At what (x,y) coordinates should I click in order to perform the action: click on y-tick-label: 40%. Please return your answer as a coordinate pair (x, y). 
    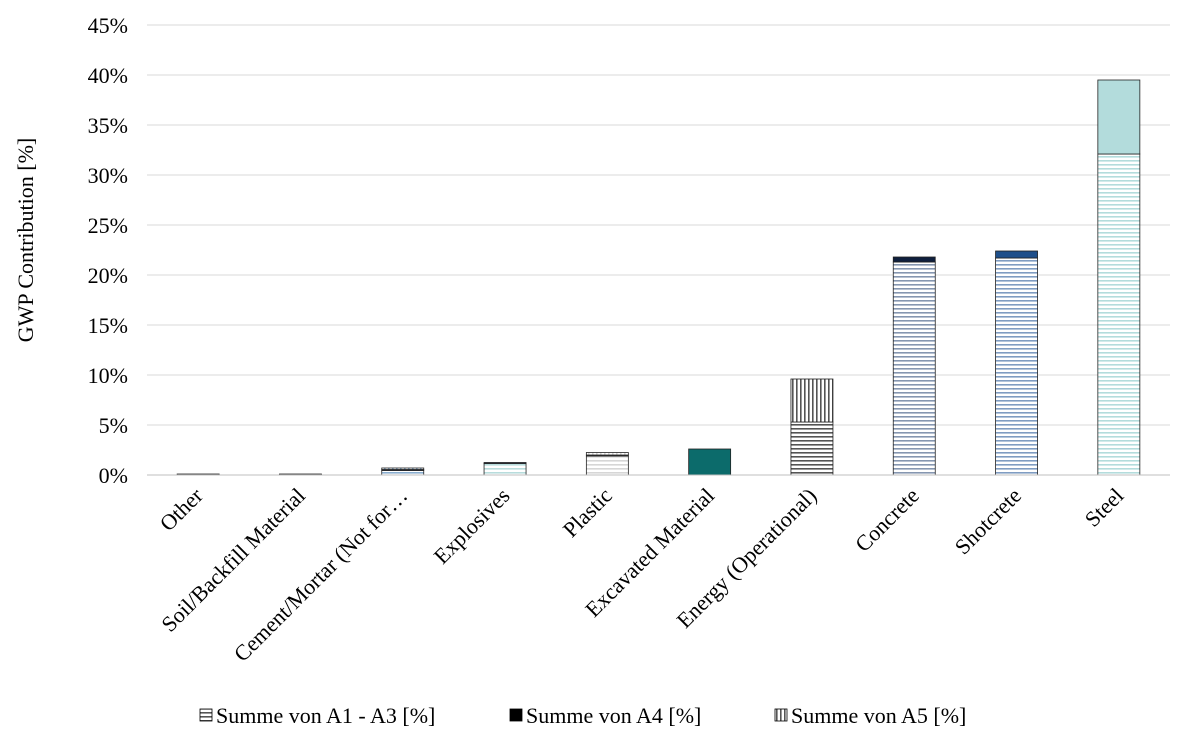
    Looking at the image, I should click on (108, 75).